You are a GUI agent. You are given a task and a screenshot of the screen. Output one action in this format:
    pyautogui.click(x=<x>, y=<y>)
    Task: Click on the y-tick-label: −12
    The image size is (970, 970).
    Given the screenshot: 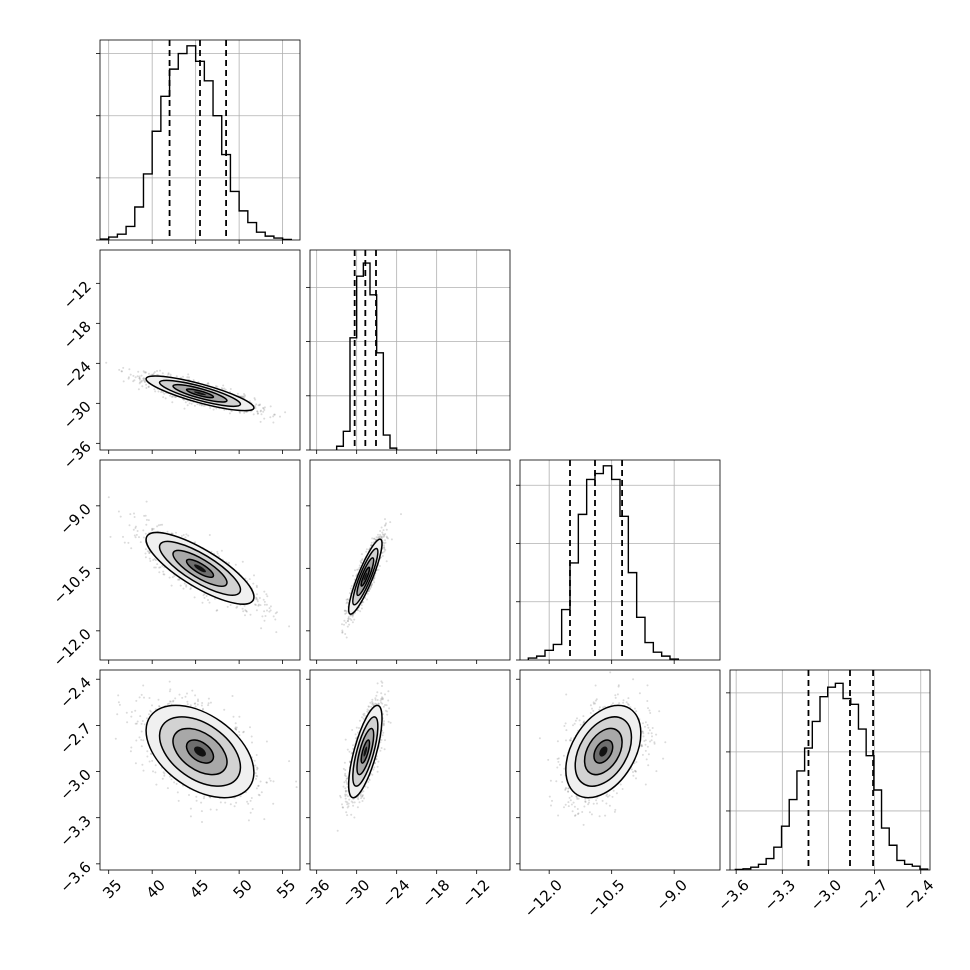 What is the action you would take?
    pyautogui.click(x=77, y=294)
    